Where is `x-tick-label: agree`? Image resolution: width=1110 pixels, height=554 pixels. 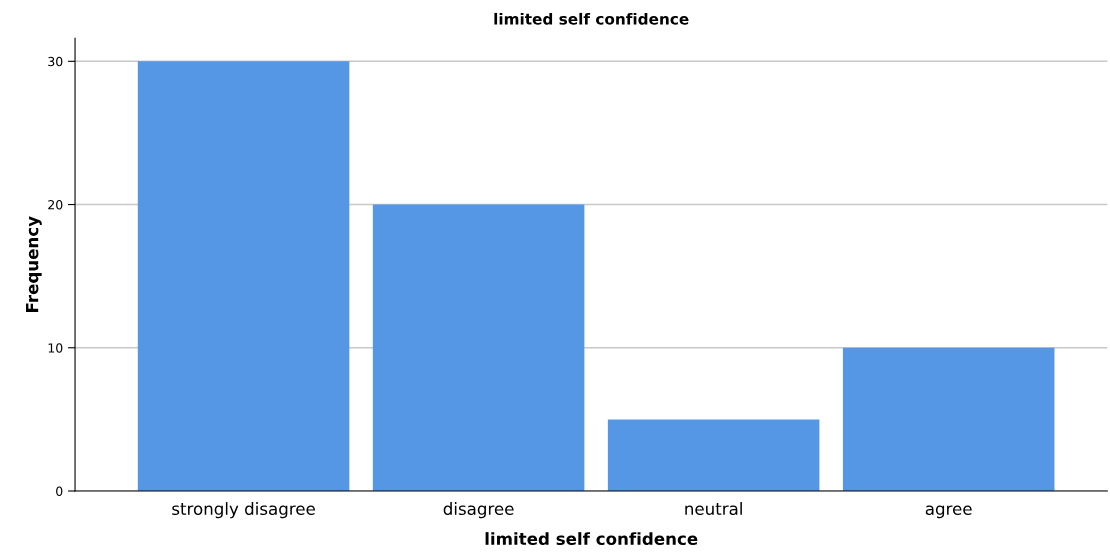 x-tick-label: agree is located at coordinates (948, 512).